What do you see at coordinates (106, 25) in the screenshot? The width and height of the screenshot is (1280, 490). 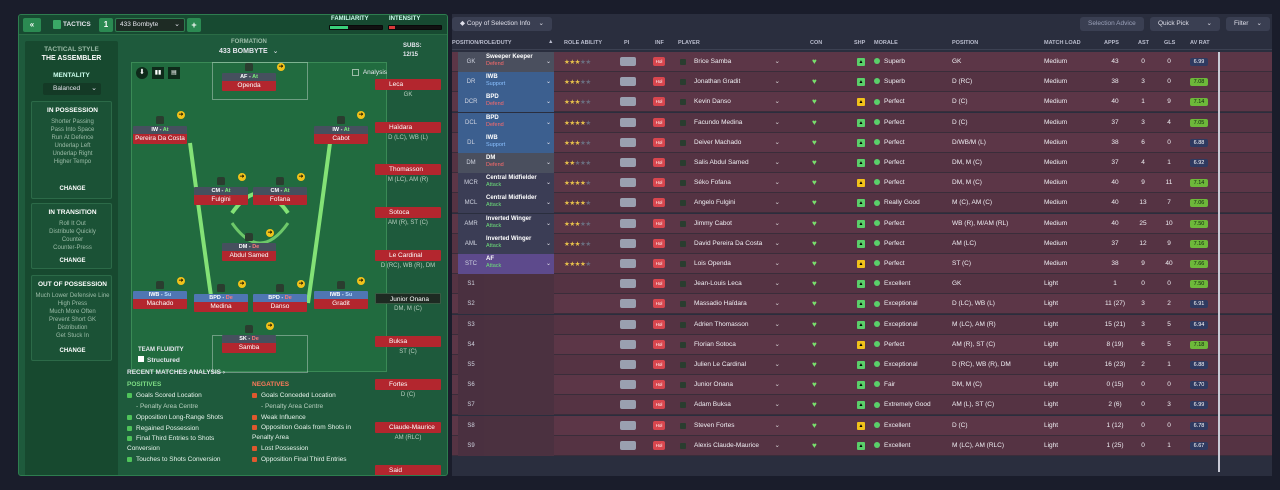 I see `tactic-slot: 1` at bounding box center [106, 25].